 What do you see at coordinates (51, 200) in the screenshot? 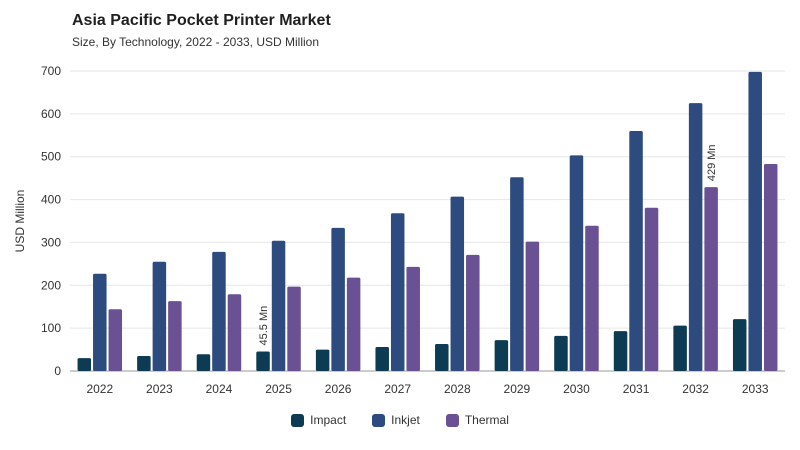
I see `y-tick-label: 400` at bounding box center [51, 200].